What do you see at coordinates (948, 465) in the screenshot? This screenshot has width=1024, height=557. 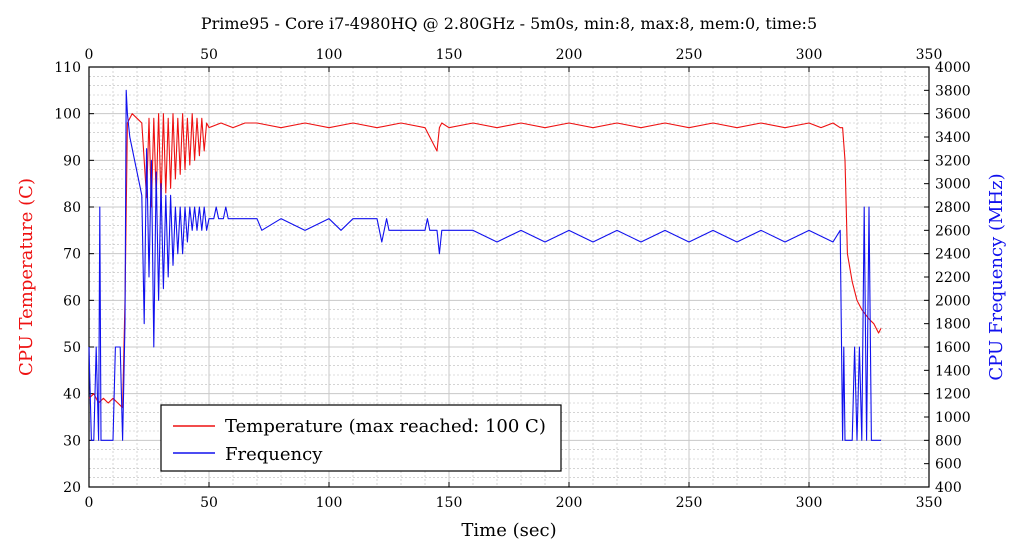 I see `y-right-tick-label: 600` at bounding box center [948, 465].